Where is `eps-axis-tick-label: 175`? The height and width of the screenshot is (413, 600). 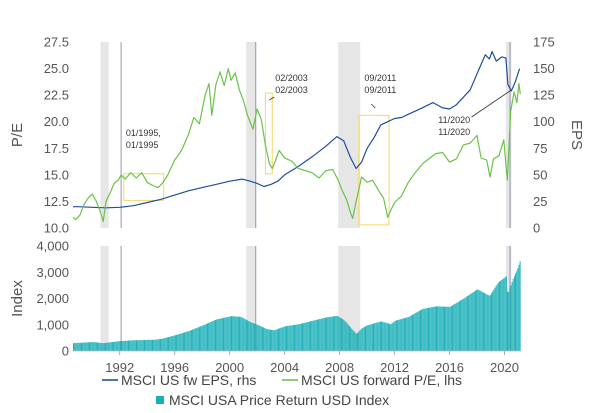 eps-axis-tick-label: 175 is located at coordinates (544, 42).